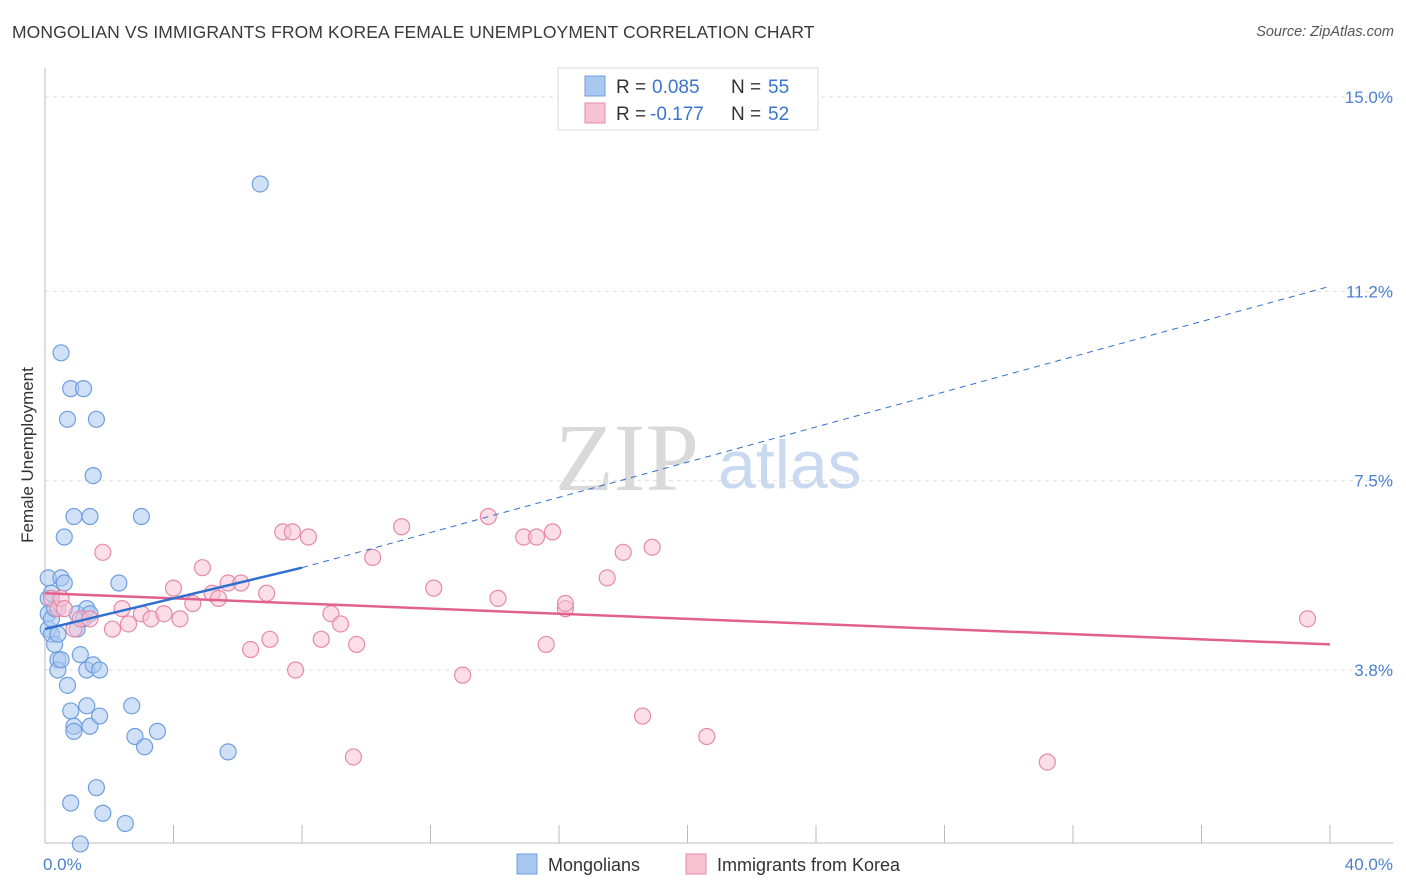 Image resolution: width=1406 pixels, height=892 pixels. I want to click on y-tick-label: 15.0%, so click(1369, 97).